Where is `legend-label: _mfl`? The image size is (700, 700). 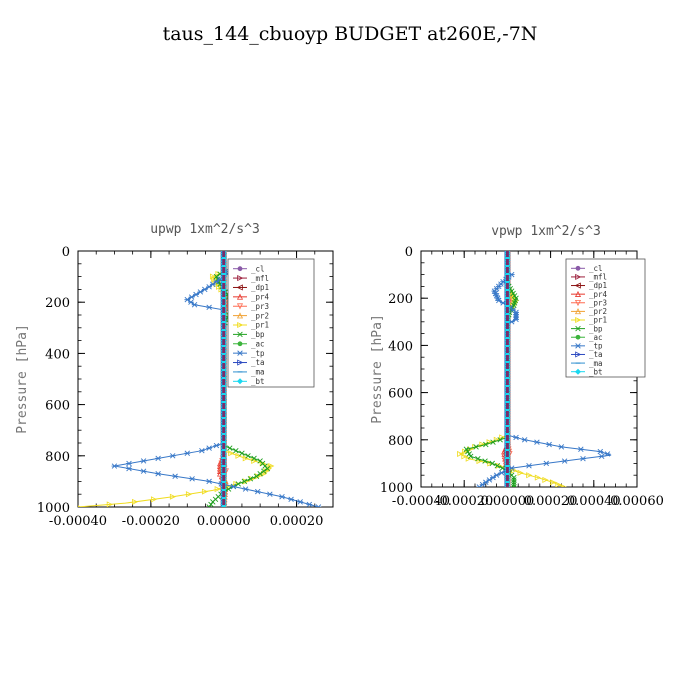
legend-label: _mfl is located at coordinates (598, 277).